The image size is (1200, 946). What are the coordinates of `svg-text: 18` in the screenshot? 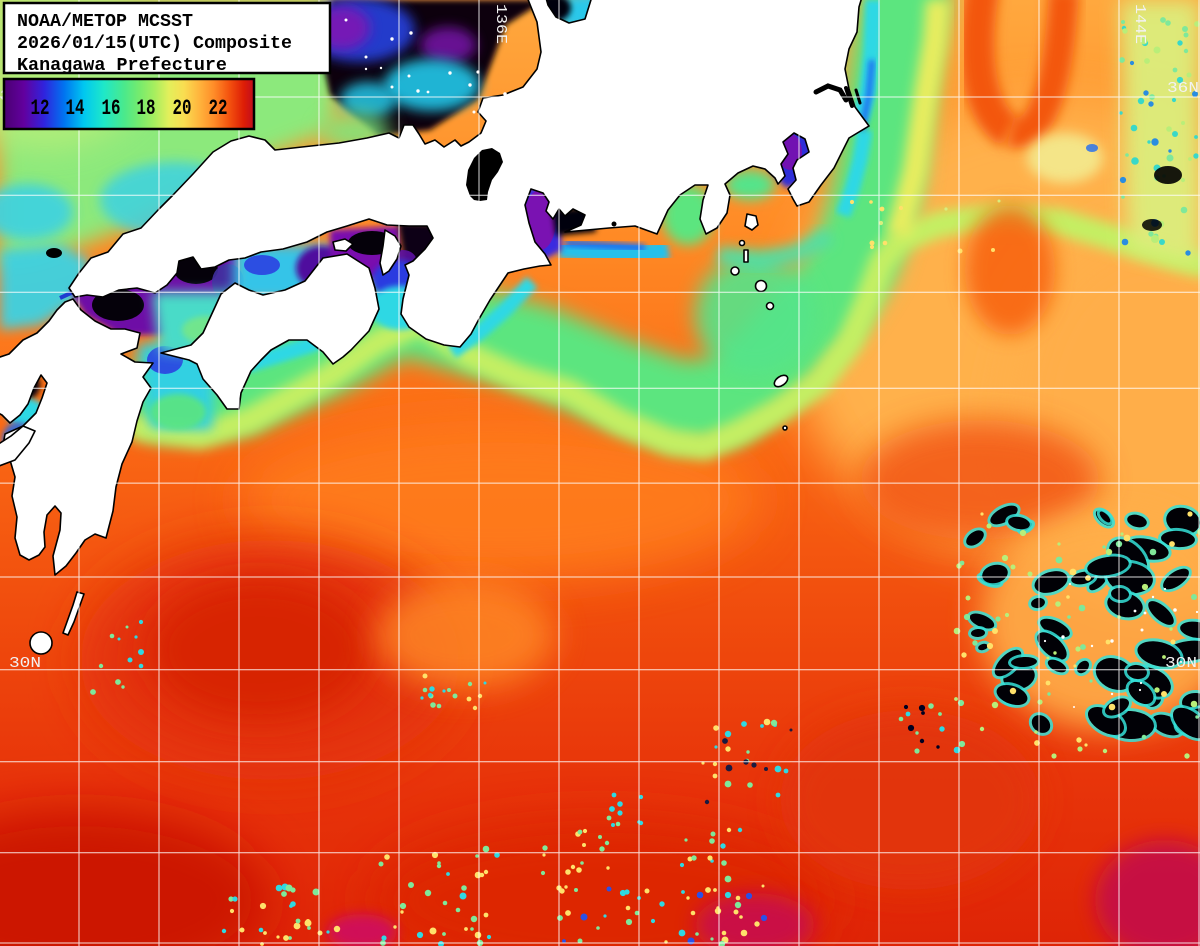 It's located at (146, 108).